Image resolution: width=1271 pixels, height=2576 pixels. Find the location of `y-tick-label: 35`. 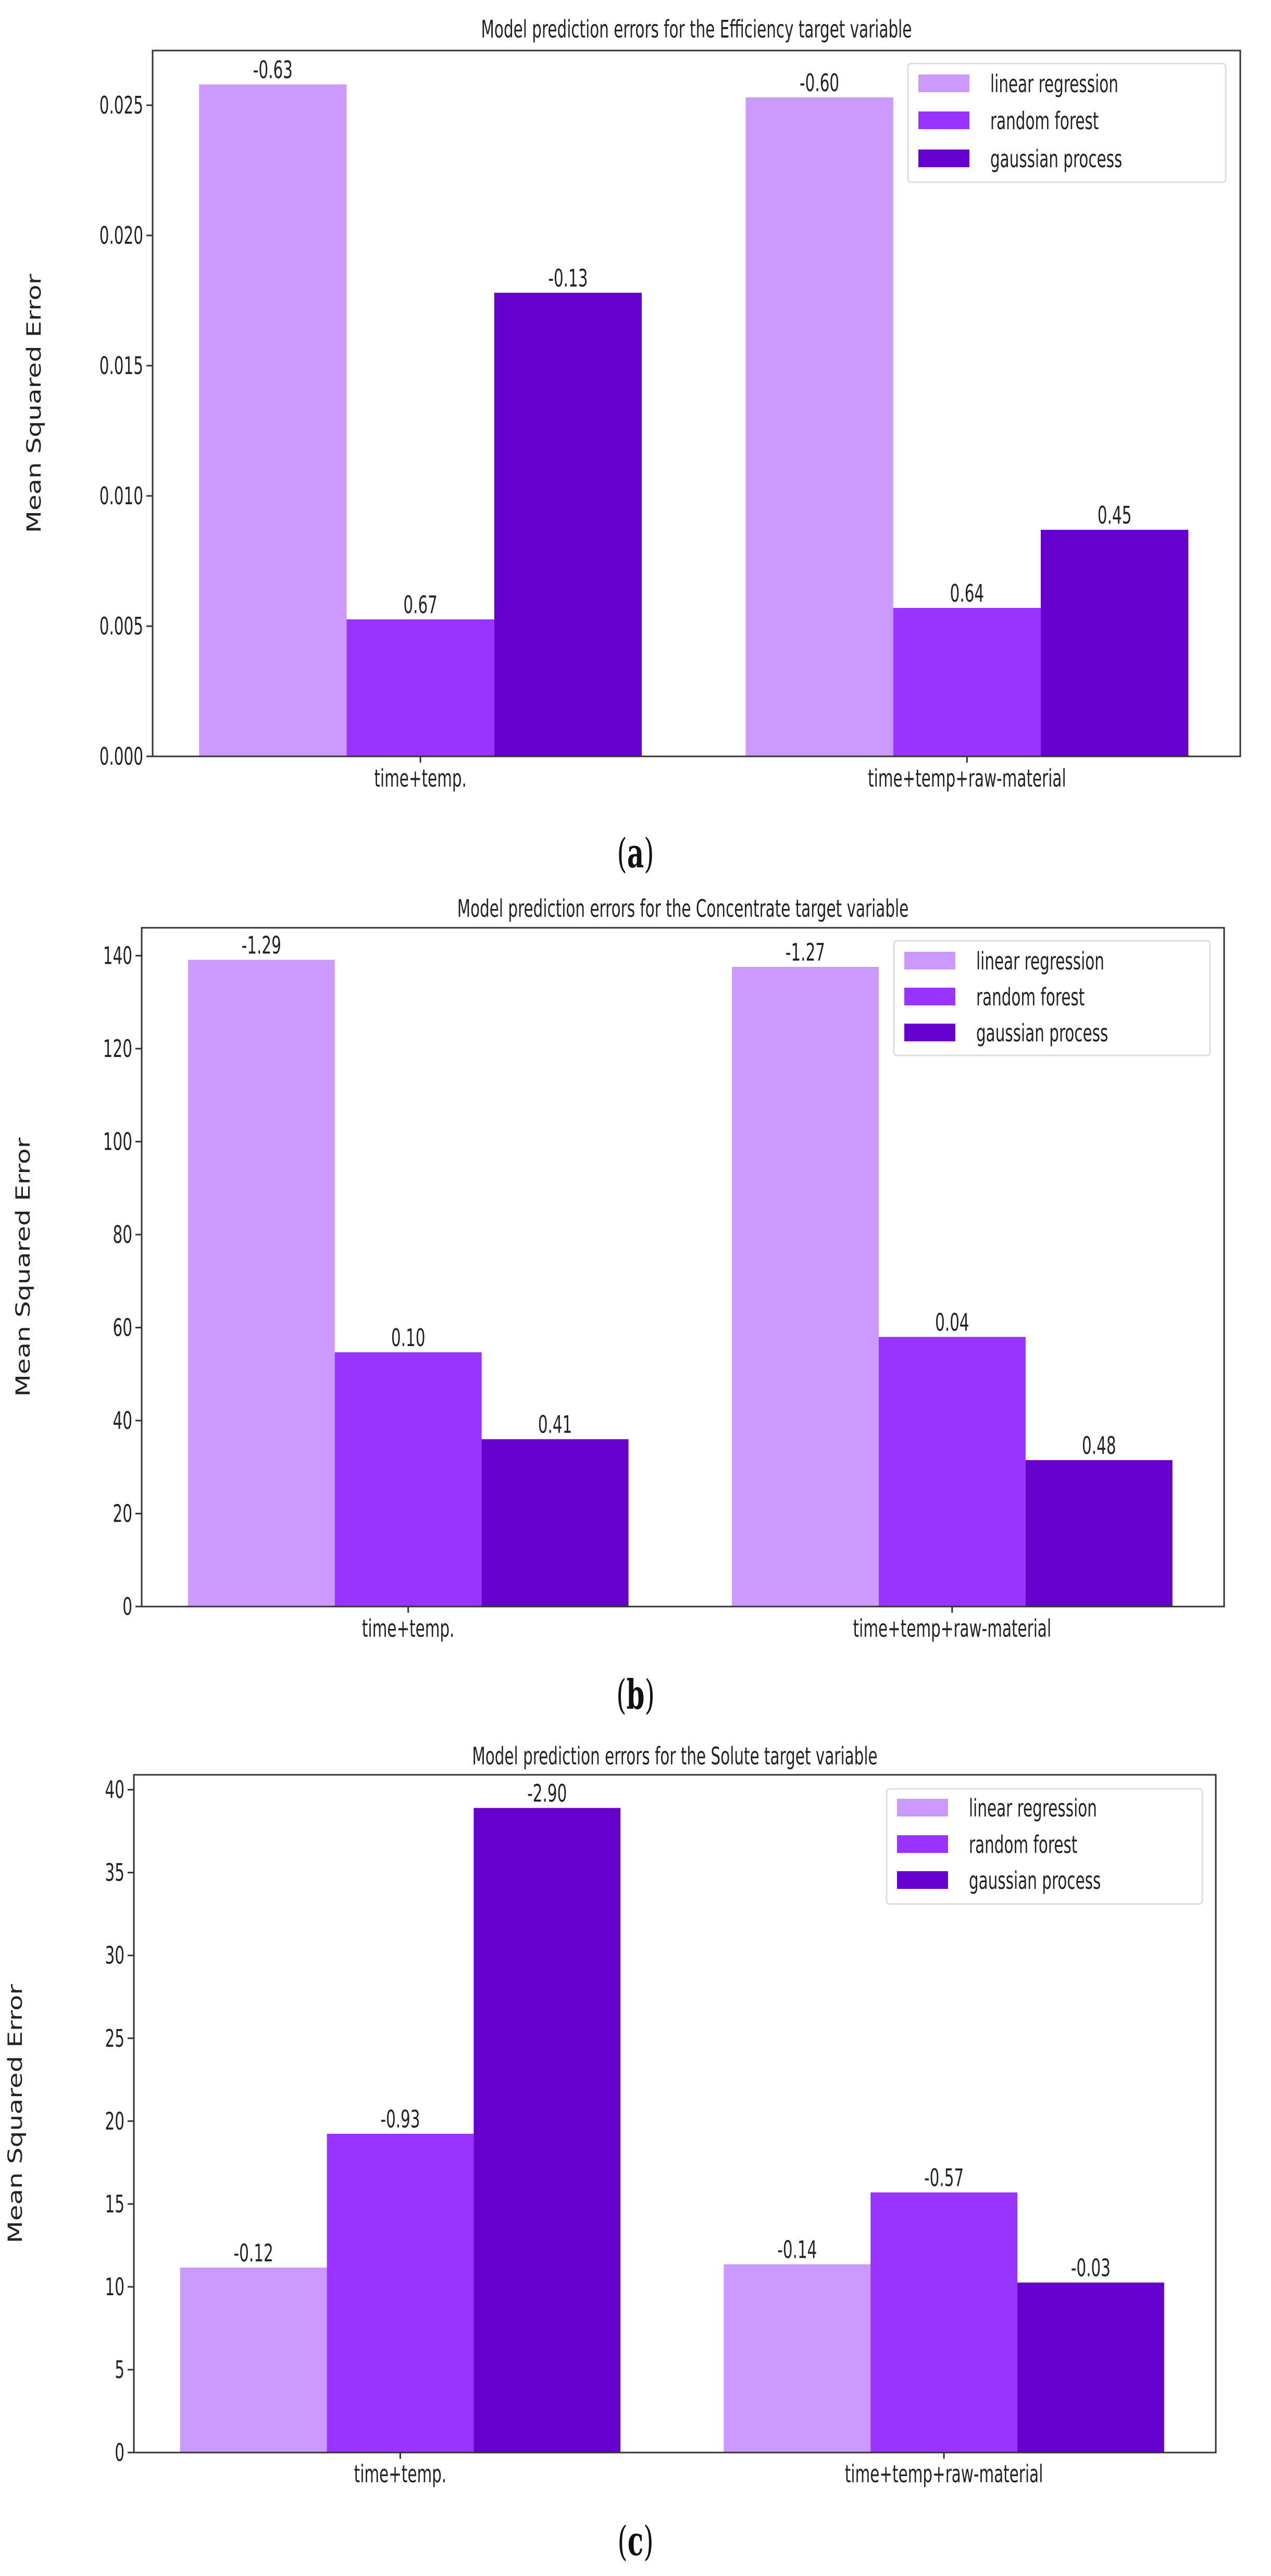

y-tick-label: 35 is located at coordinates (114, 1873).